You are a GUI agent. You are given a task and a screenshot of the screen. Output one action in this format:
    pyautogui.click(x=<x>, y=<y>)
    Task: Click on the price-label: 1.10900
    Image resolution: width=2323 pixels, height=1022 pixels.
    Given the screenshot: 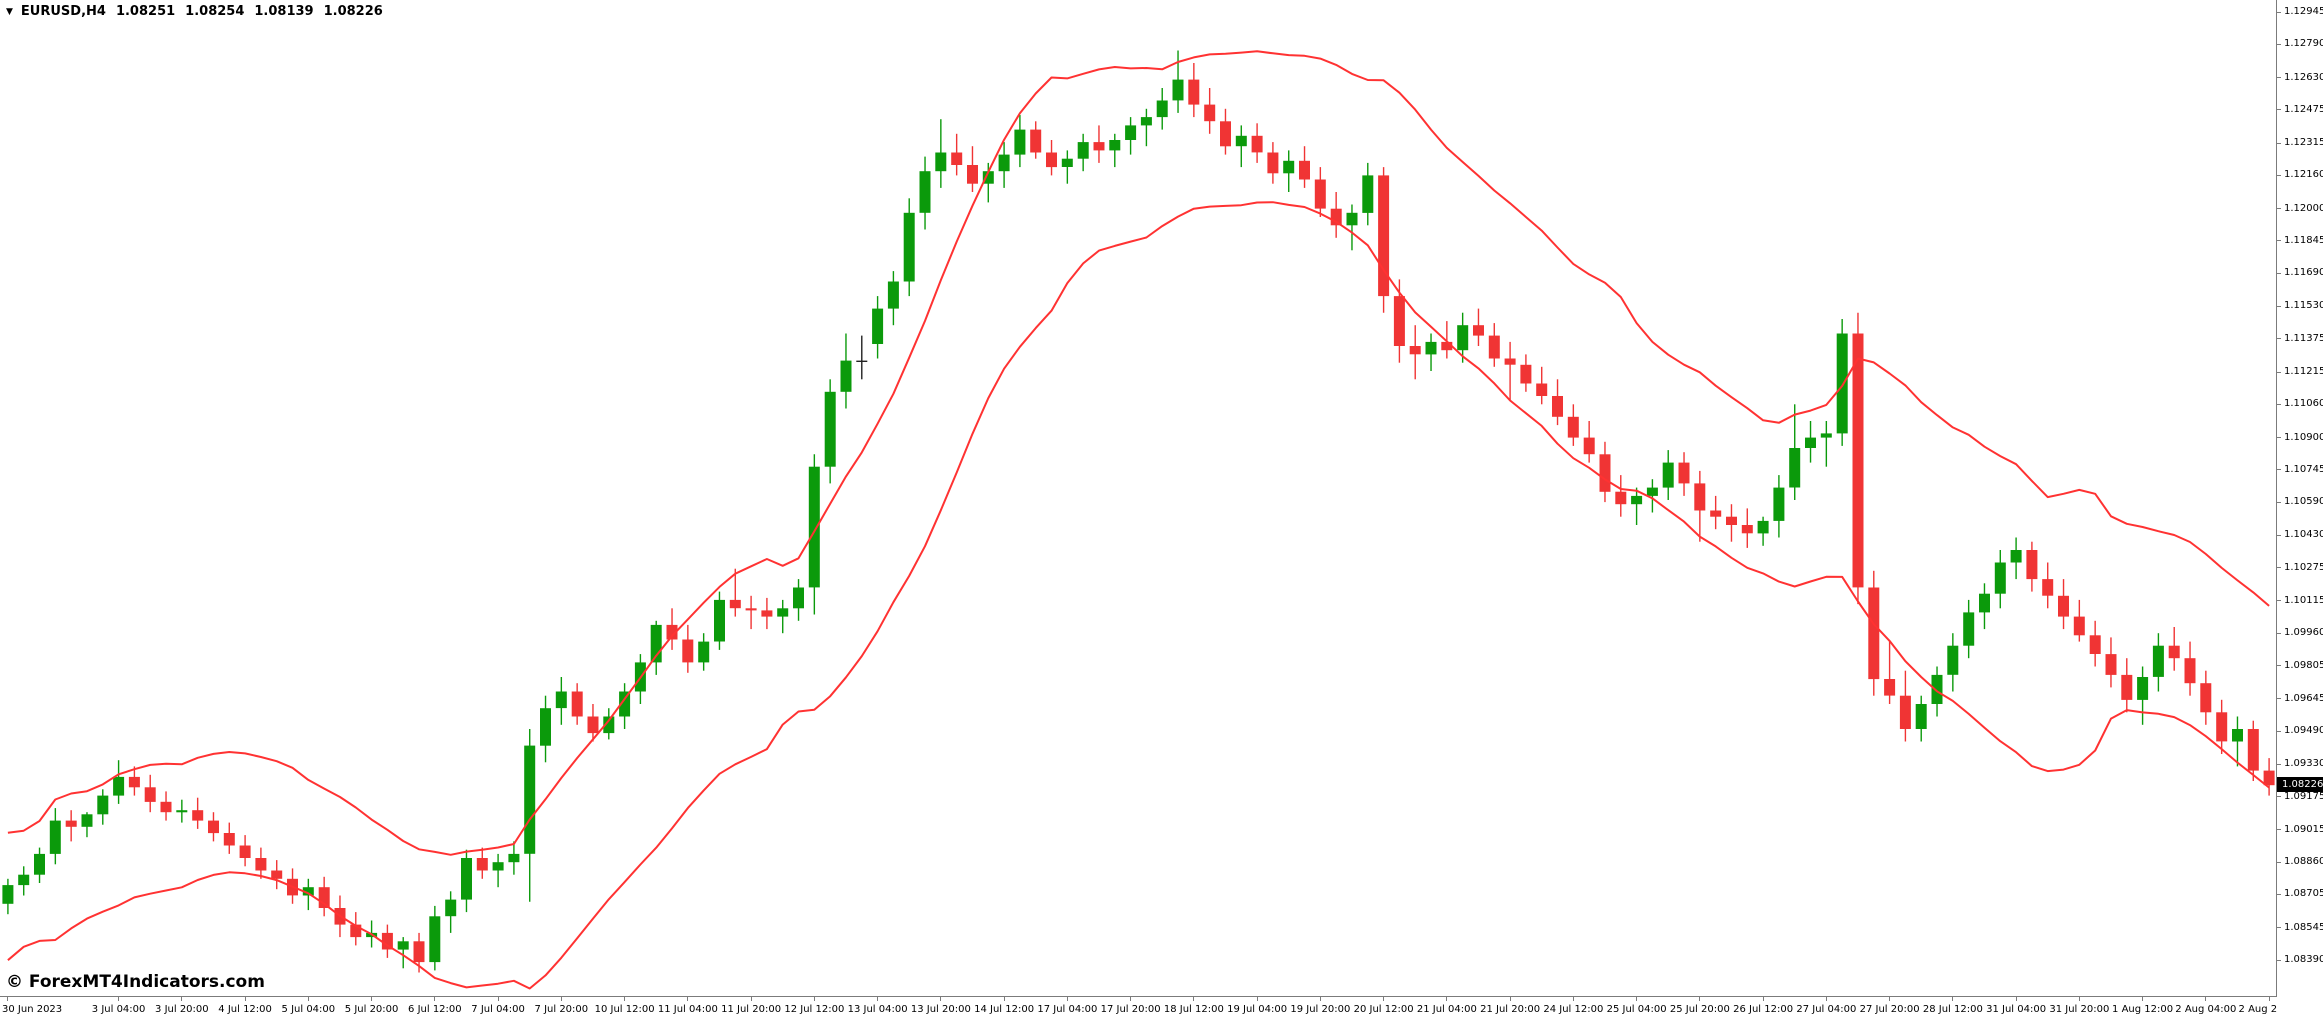 What is the action you would take?
    pyautogui.click(x=2303, y=437)
    